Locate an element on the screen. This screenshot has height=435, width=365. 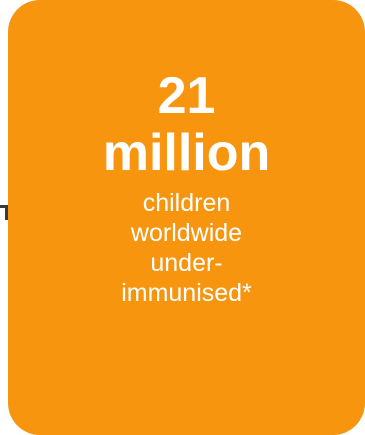
stat-description-line: children is located at coordinates (186, 203).